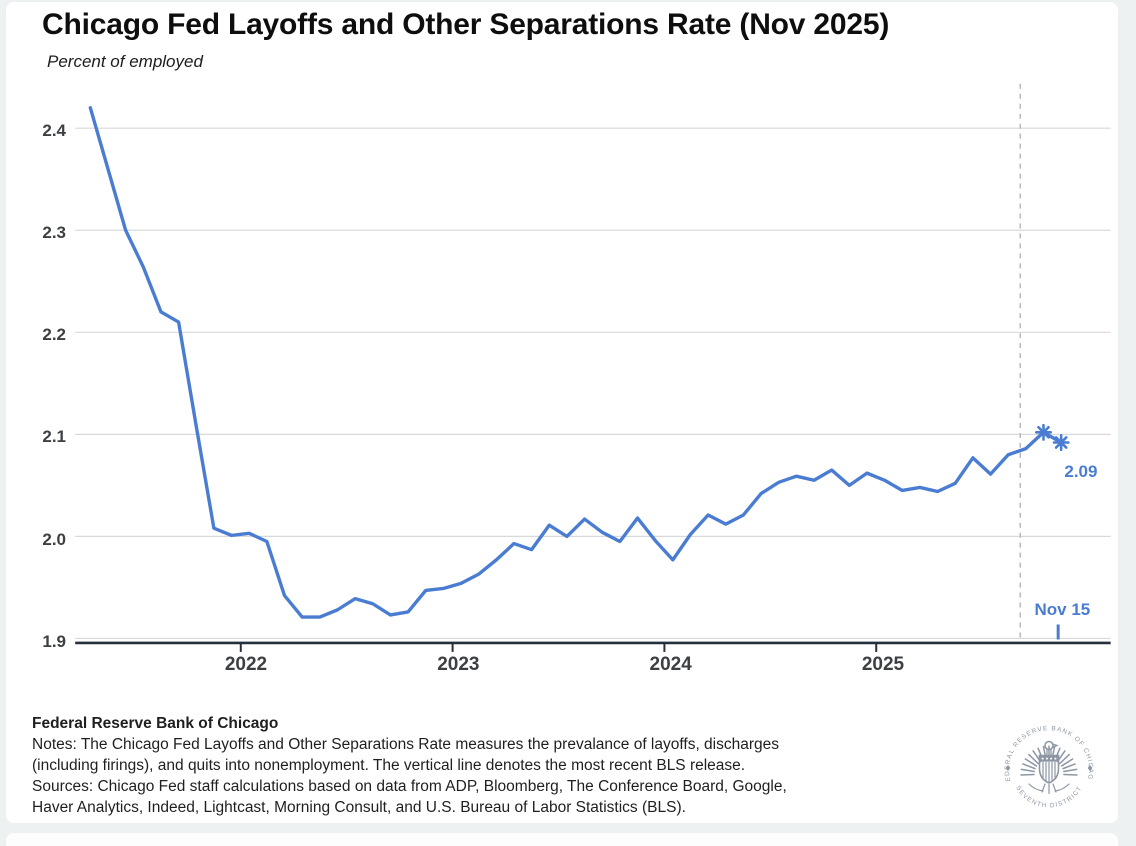  Describe the element at coordinates (54, 130) in the screenshot. I see `y-axis-label: 2.4` at that location.